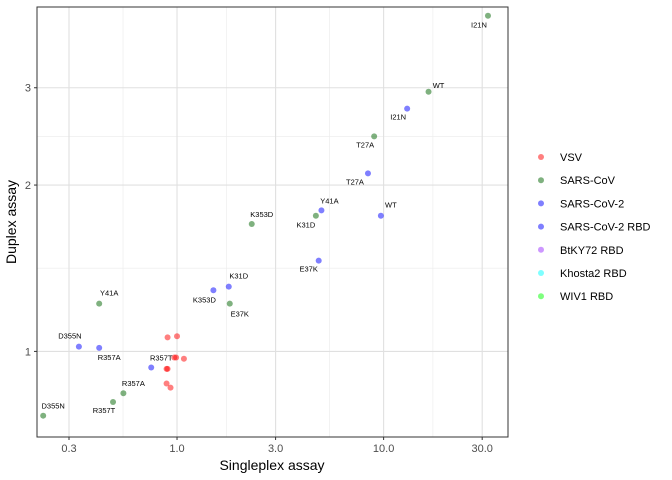 The image size is (672, 480). I want to click on x-axis-title: Singleplex assay, so click(271, 465).